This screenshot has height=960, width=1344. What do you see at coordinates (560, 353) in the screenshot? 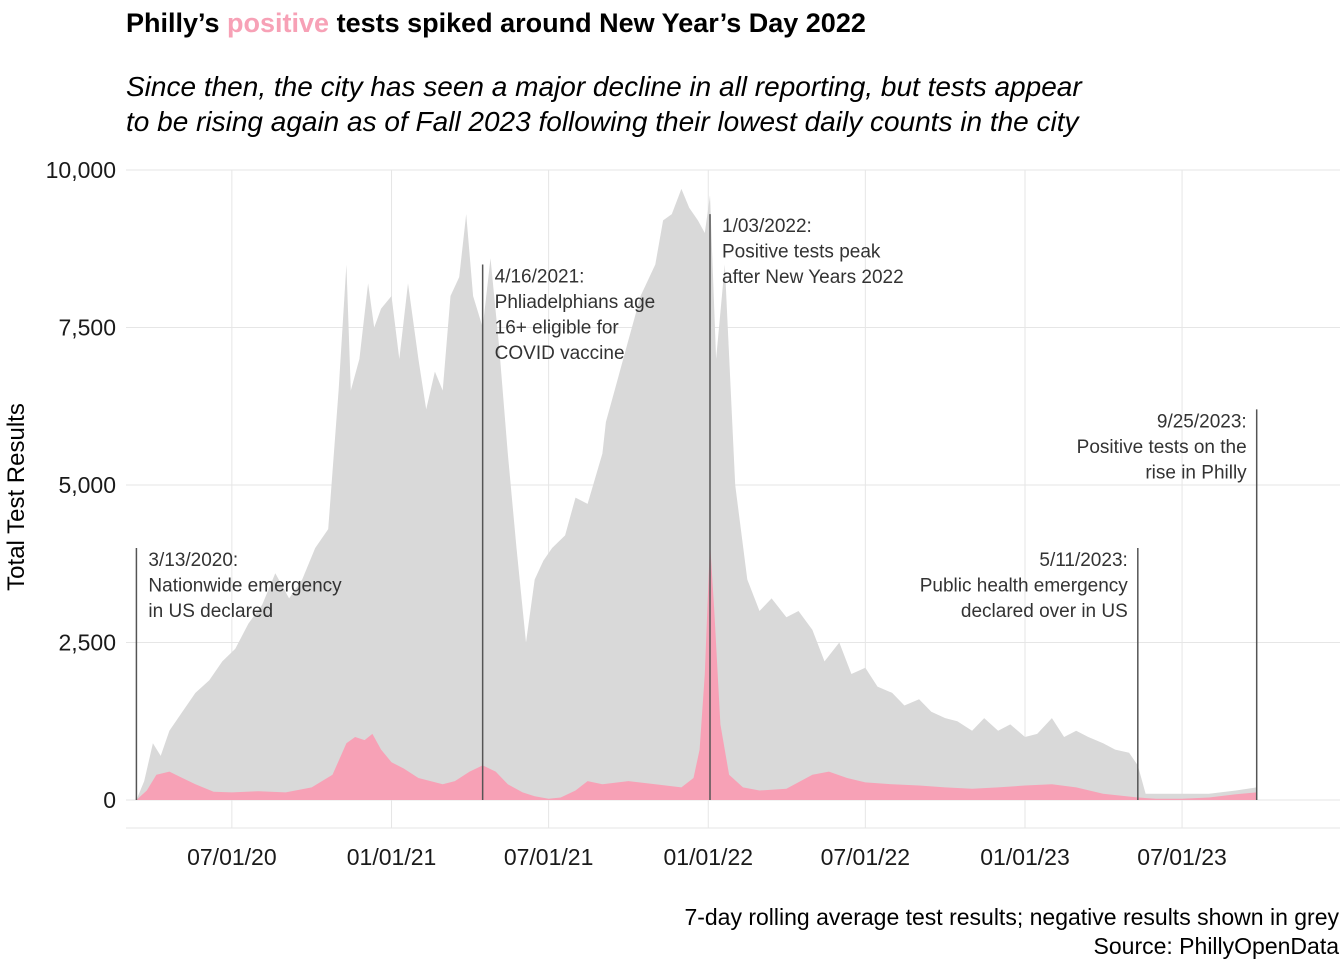
I see `annotation-1-line-3: COVID vaccine` at bounding box center [560, 353].